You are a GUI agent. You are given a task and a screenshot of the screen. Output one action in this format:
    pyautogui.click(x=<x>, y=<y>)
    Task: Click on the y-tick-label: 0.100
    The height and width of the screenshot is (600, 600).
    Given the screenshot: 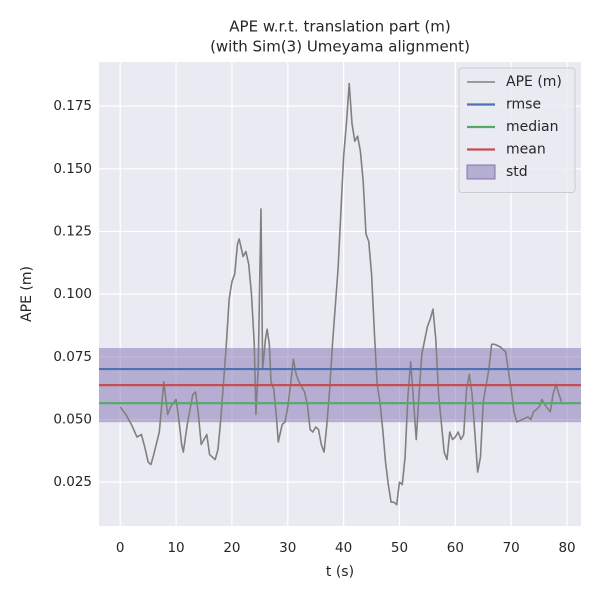 What is the action you would take?
    pyautogui.click(x=72, y=294)
    